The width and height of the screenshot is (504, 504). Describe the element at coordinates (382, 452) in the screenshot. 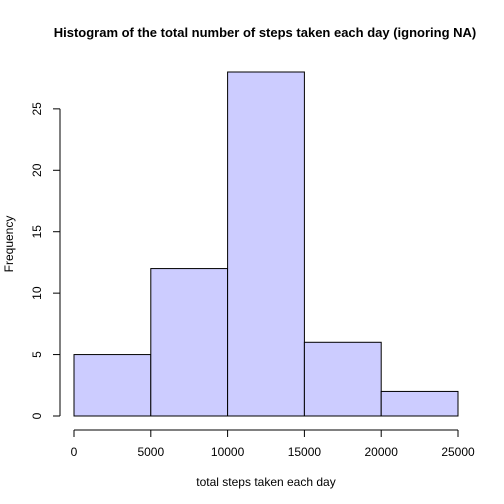

I see `x-tick-label: 20000` at that location.